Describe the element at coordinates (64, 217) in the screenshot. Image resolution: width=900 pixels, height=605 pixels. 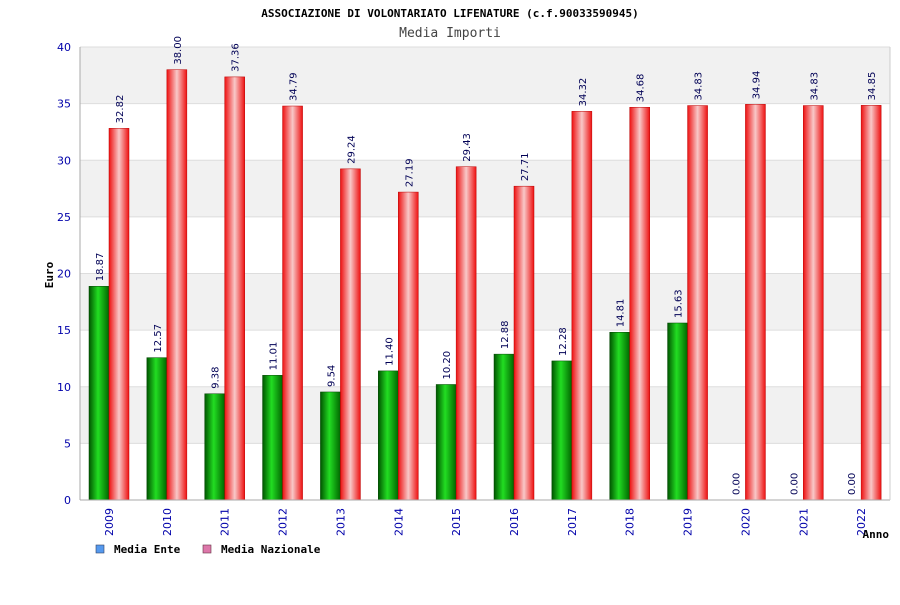
I see `y-tick-label: 25` at that location.